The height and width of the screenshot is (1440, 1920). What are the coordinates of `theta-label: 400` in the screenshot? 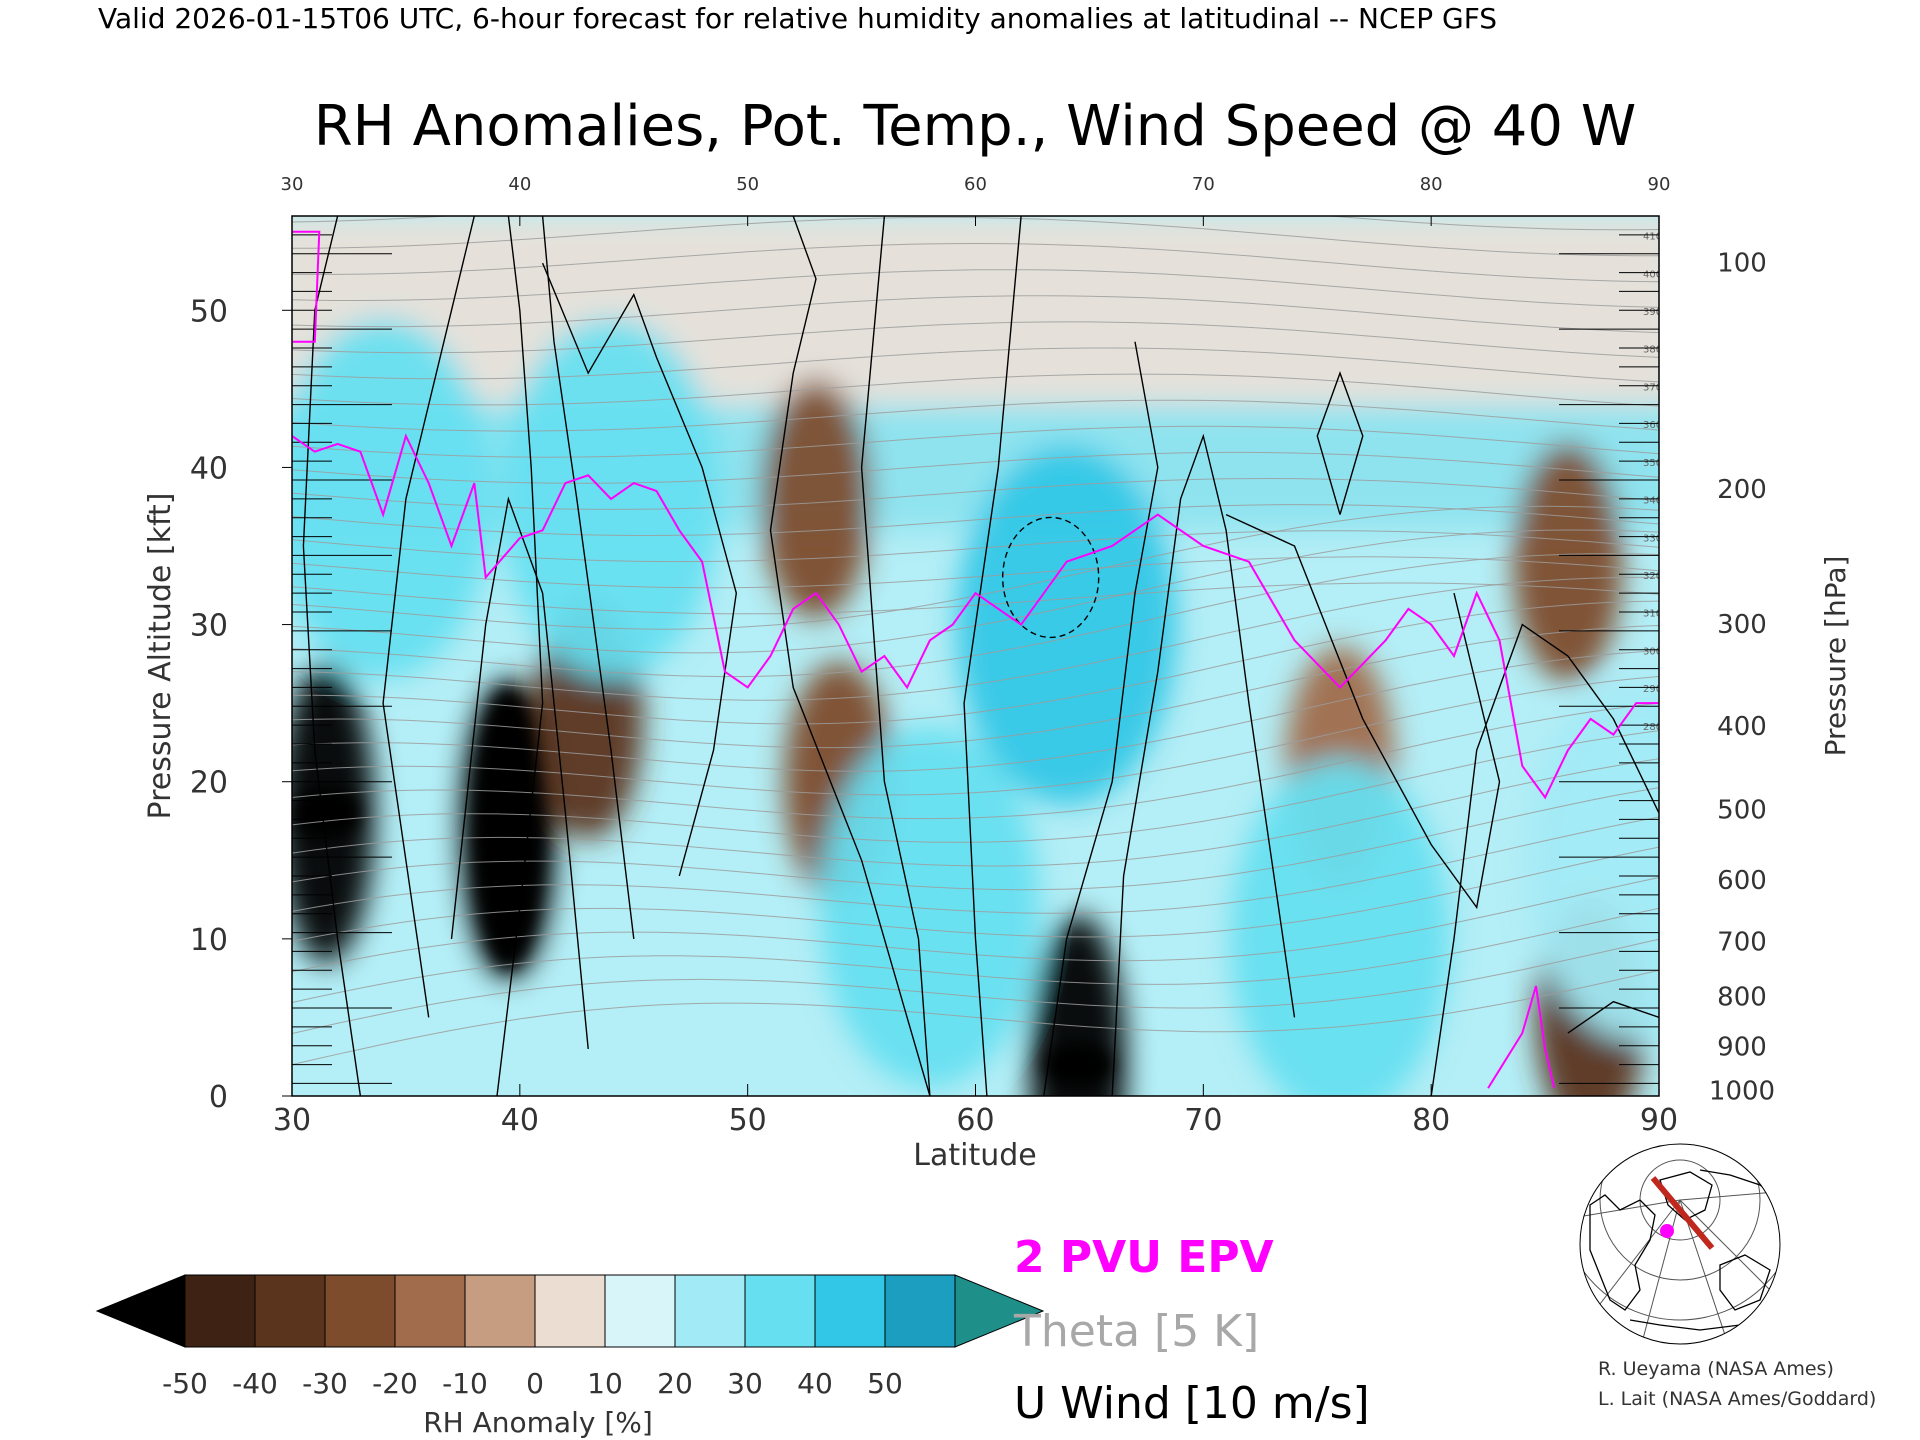 It's located at (1652, 274).